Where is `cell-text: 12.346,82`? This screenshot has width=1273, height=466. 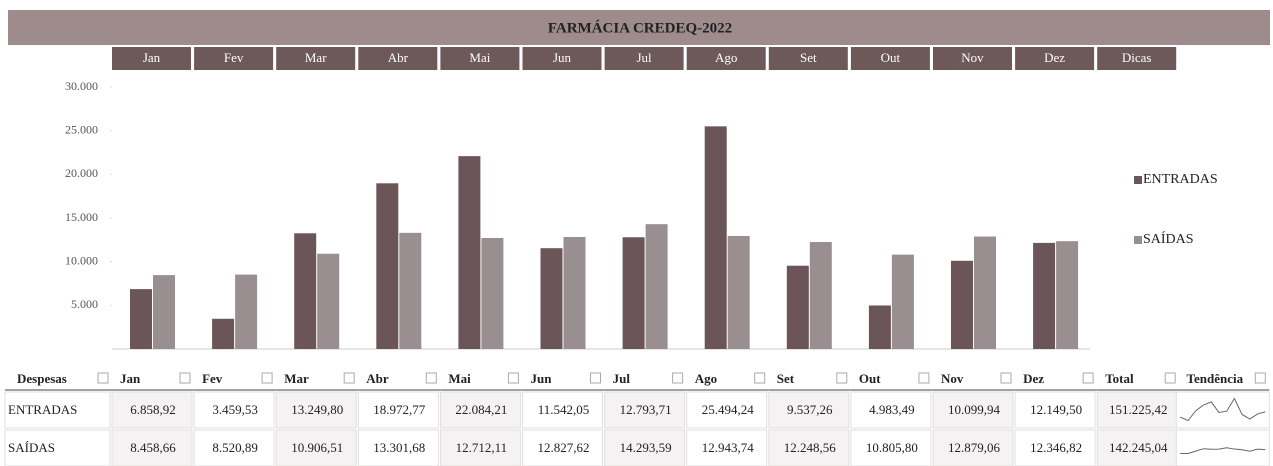
cell-text: 12.346,82 is located at coordinates (1056, 447).